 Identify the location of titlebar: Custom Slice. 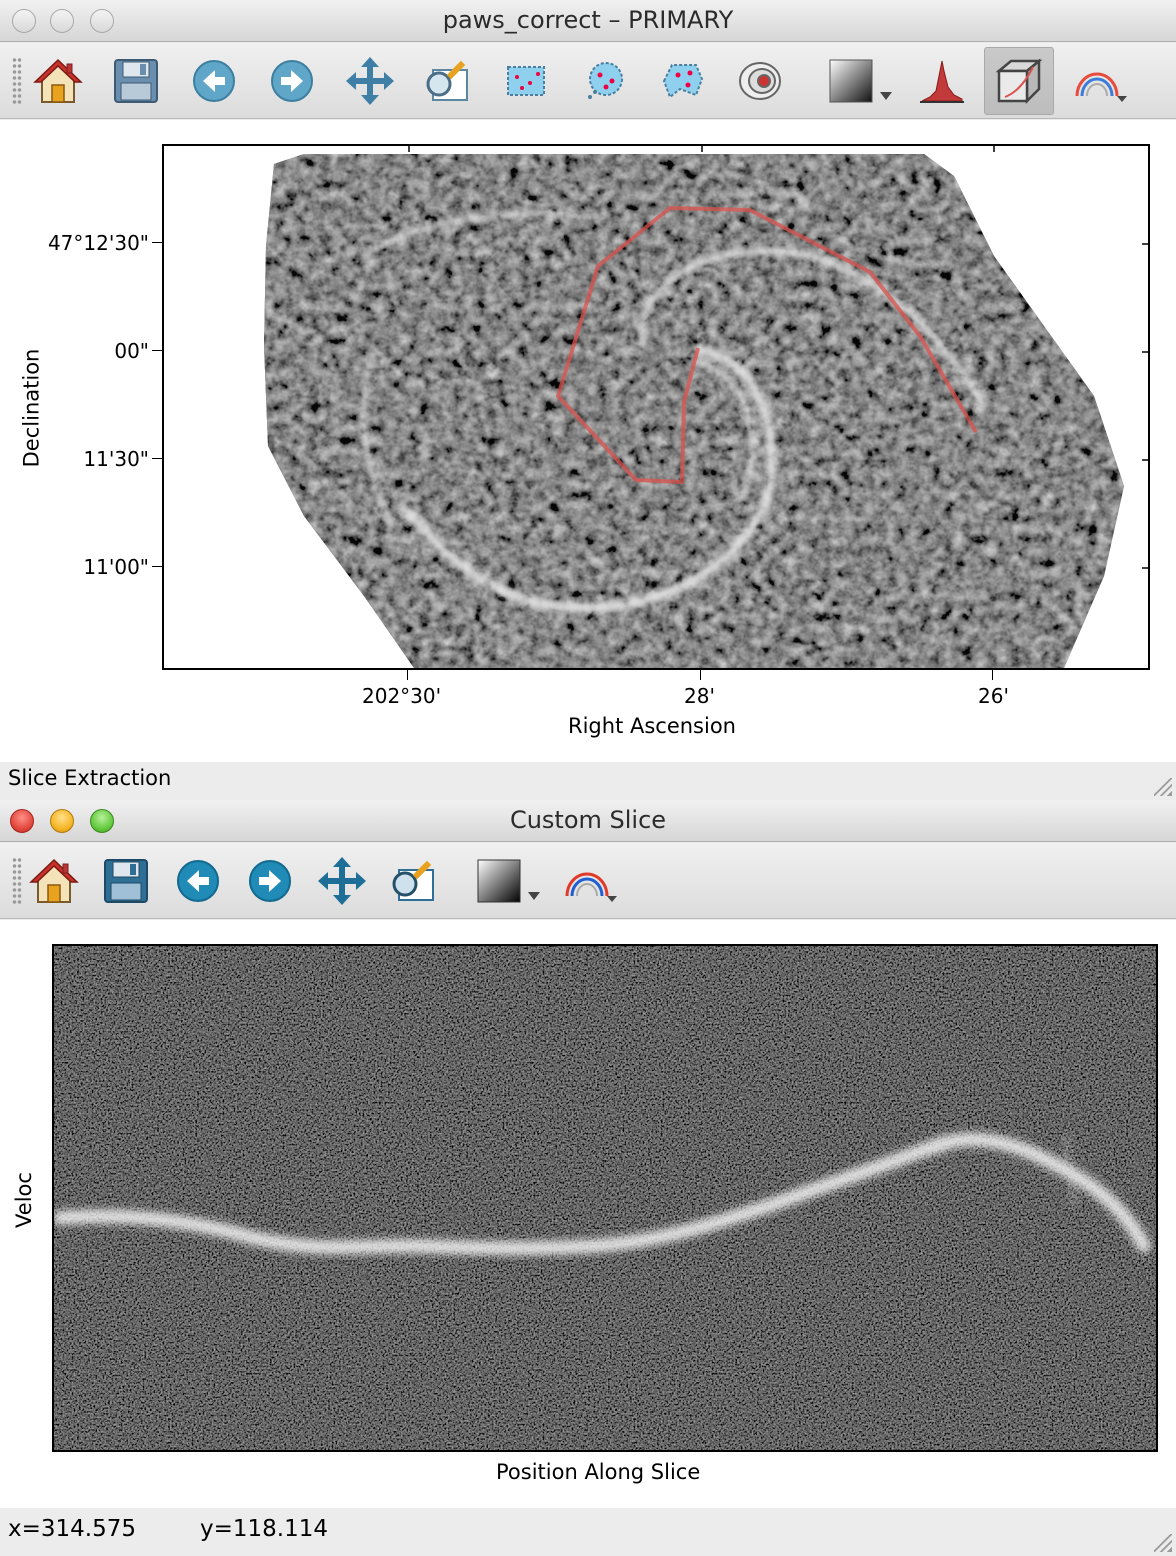
(588, 821).